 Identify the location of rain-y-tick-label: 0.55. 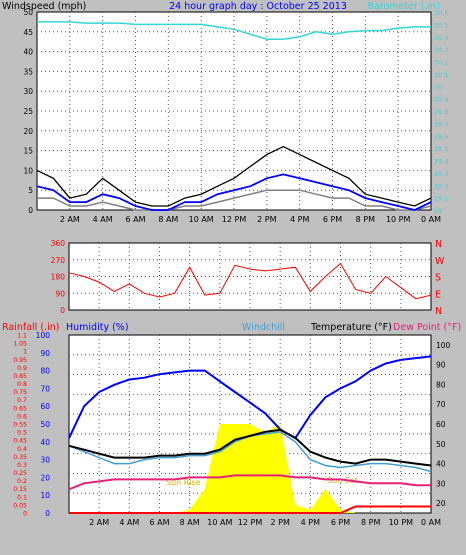
(20, 425).